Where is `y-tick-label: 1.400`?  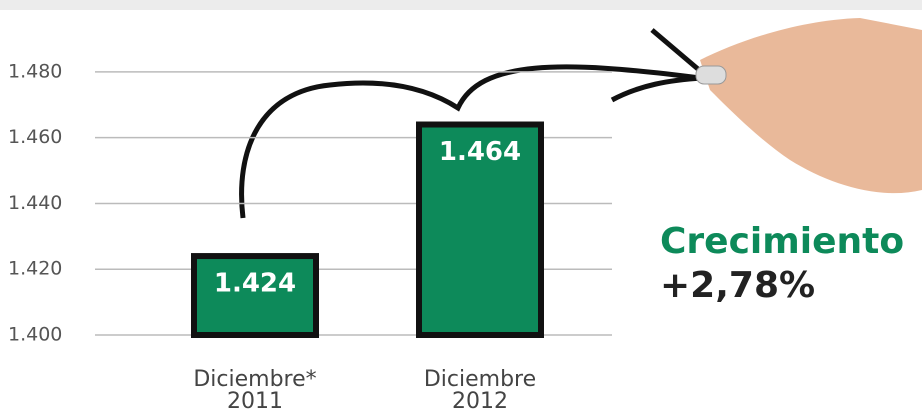 y-tick-label: 1.400 is located at coordinates (35, 335).